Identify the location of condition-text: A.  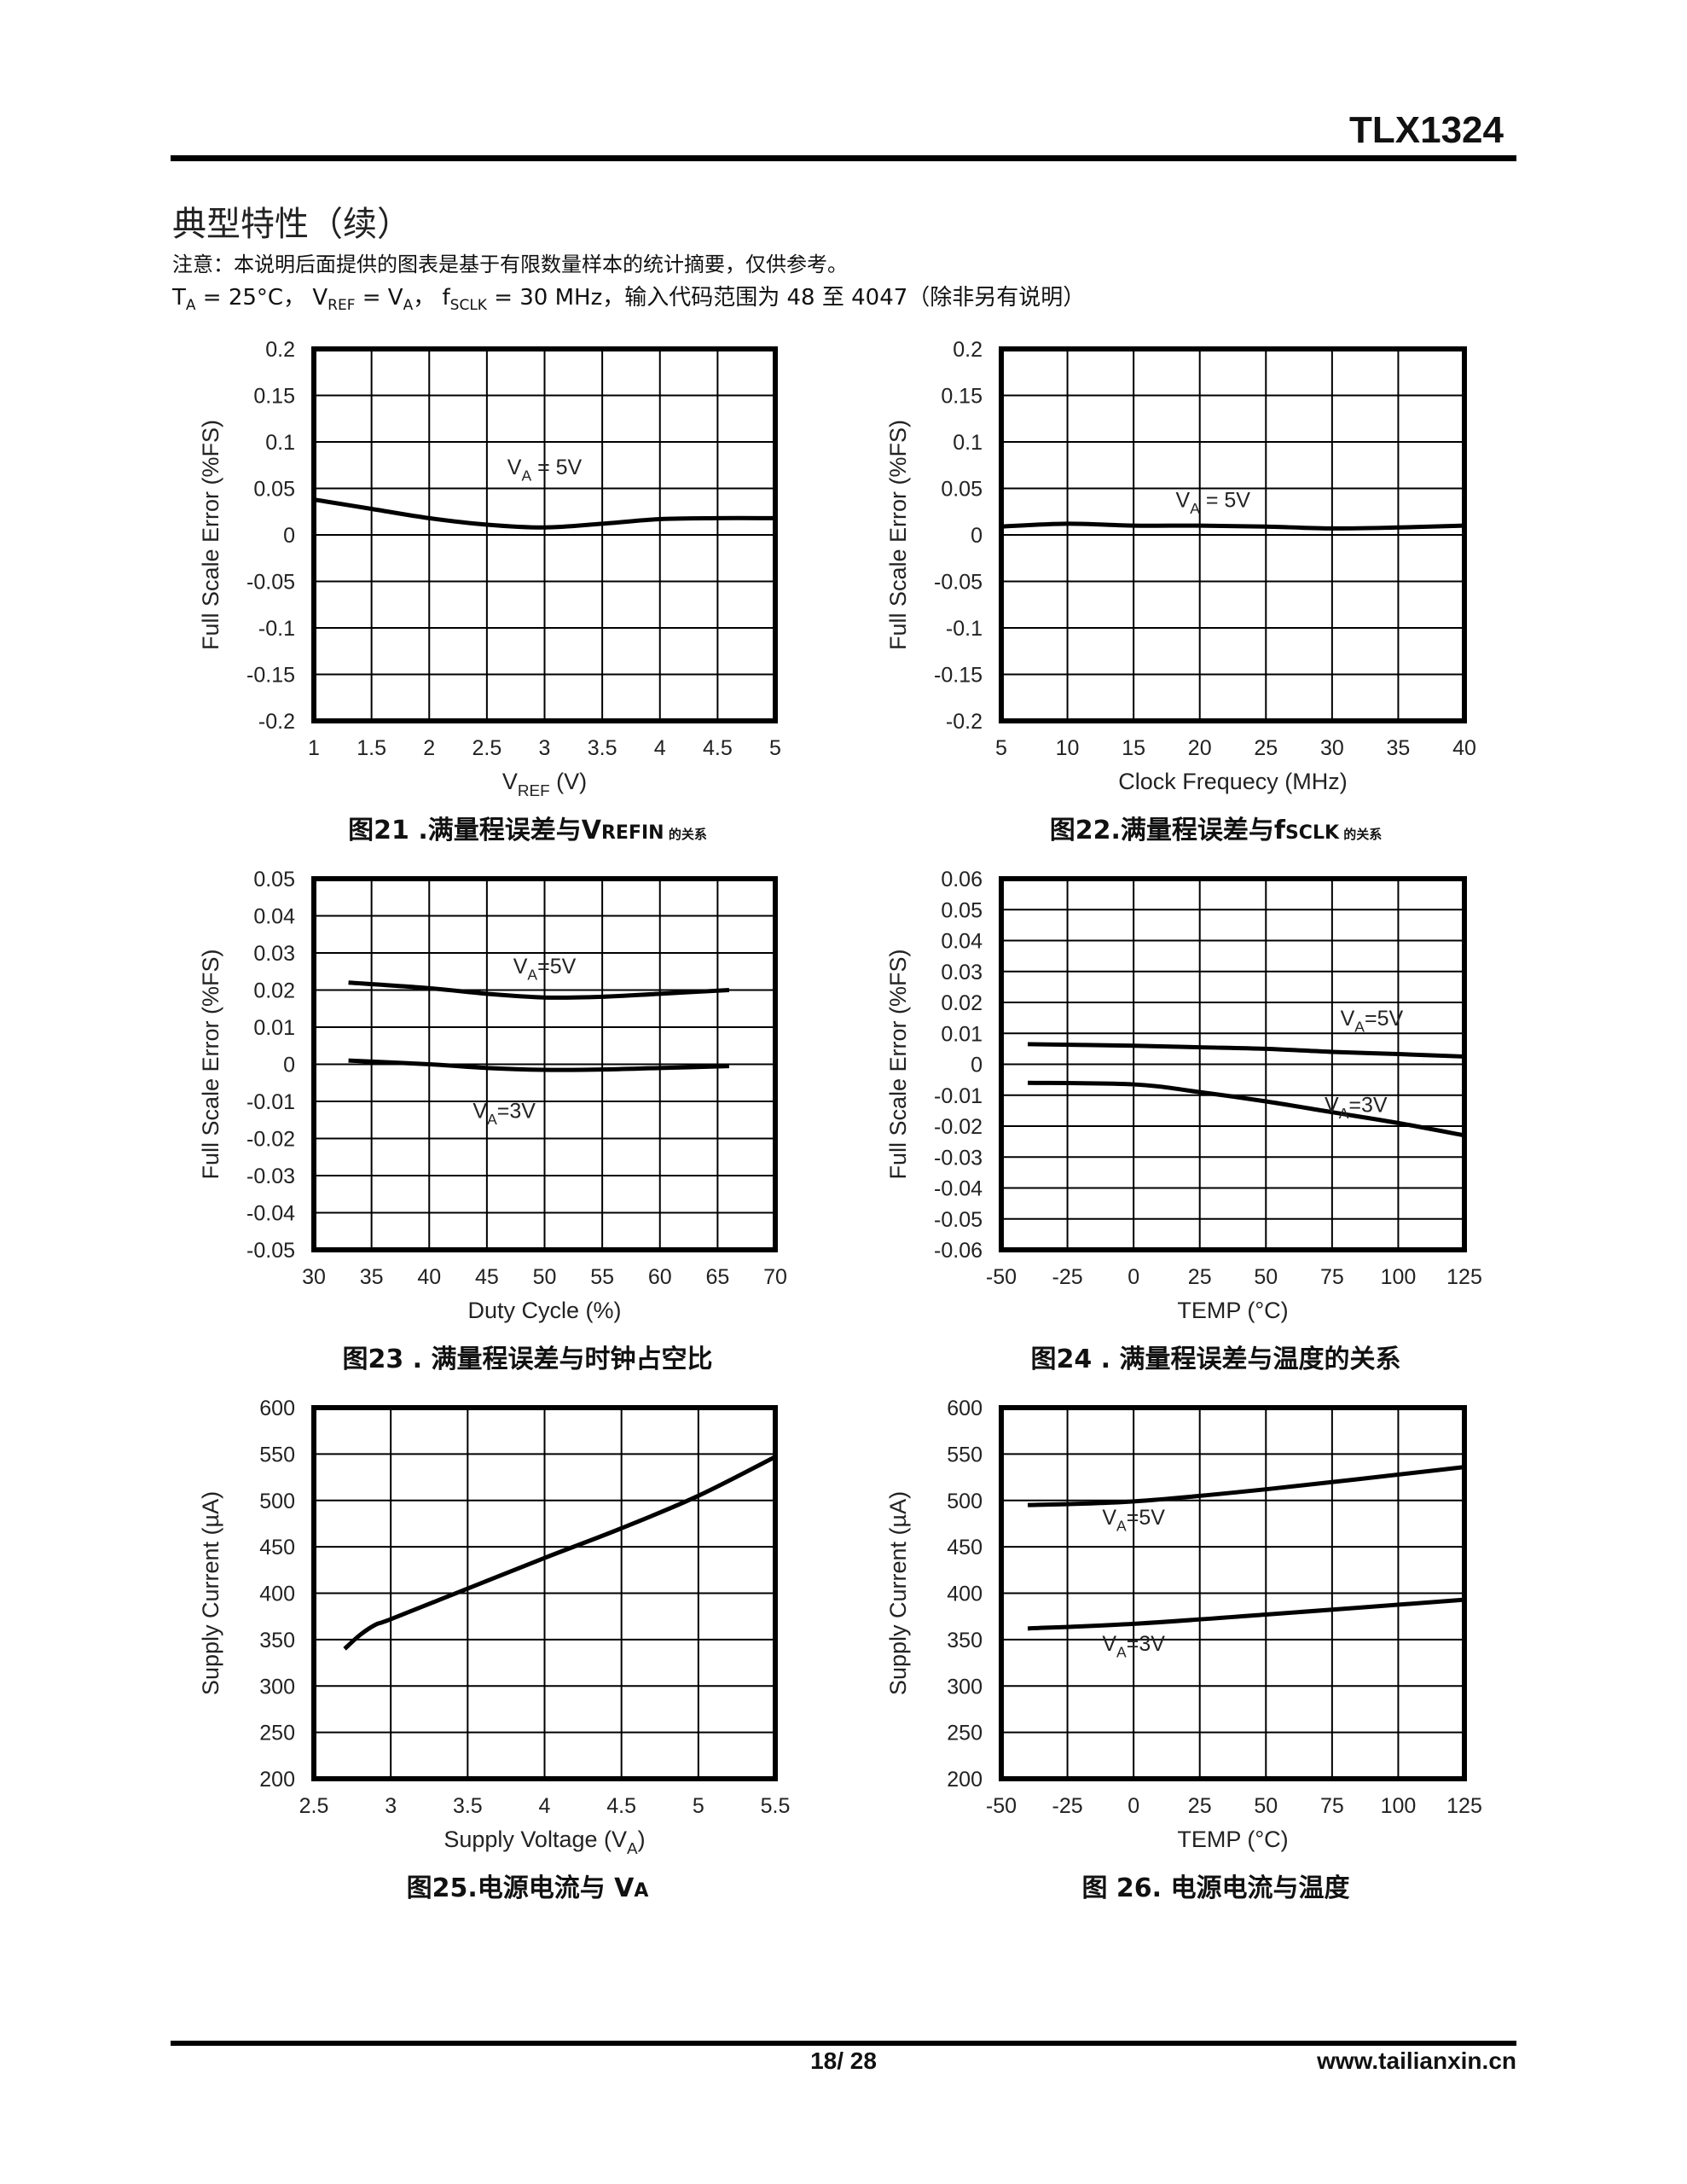
(409, 306).